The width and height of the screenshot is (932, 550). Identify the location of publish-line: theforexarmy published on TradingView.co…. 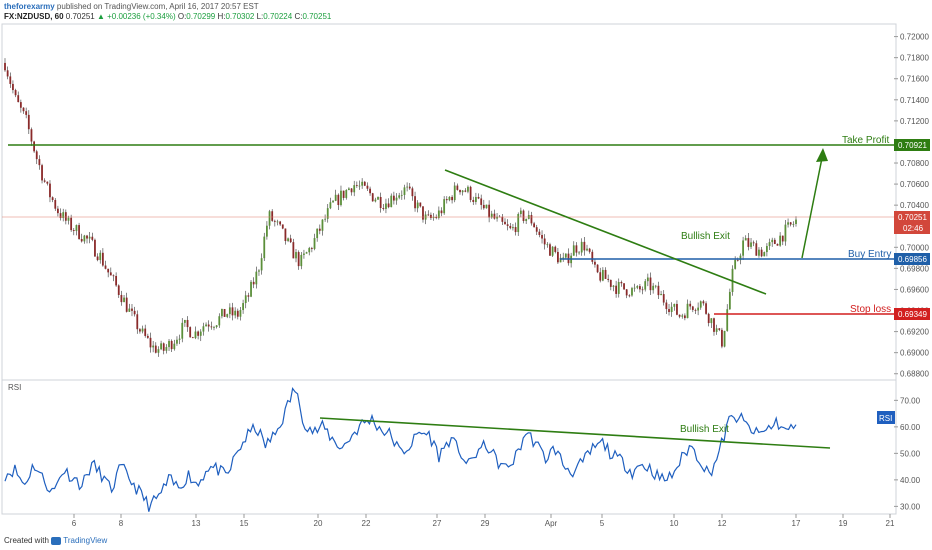
(464, 7).